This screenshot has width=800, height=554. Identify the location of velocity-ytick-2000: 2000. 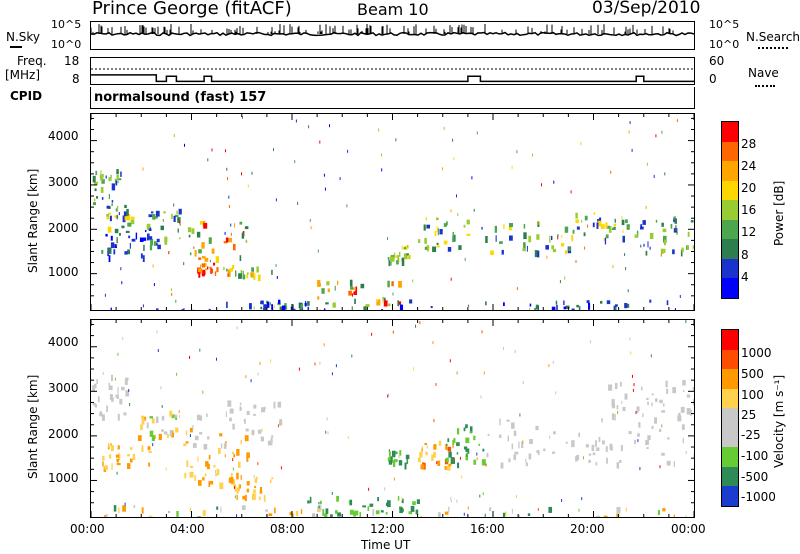
(63, 434).